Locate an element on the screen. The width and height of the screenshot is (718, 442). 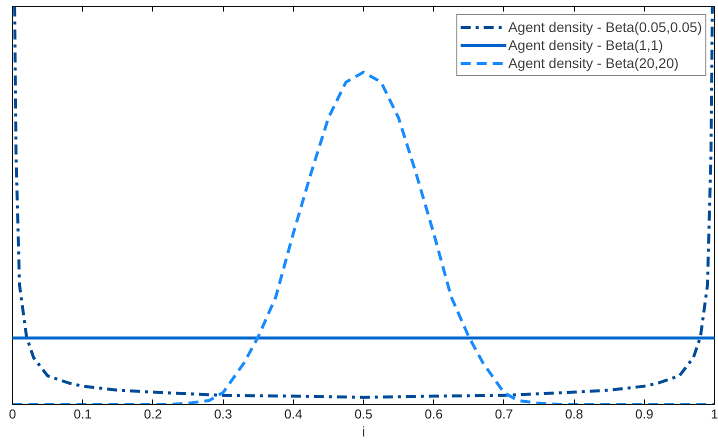
x-tick-label: 0.8 is located at coordinates (574, 414).